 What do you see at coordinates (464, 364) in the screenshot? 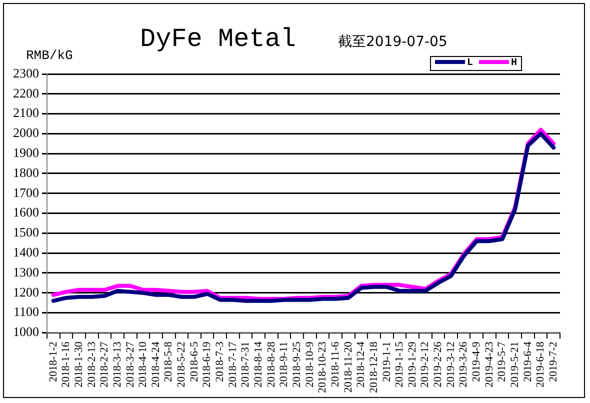
I see `x-tick-label: 2019-3-26` at bounding box center [464, 364].